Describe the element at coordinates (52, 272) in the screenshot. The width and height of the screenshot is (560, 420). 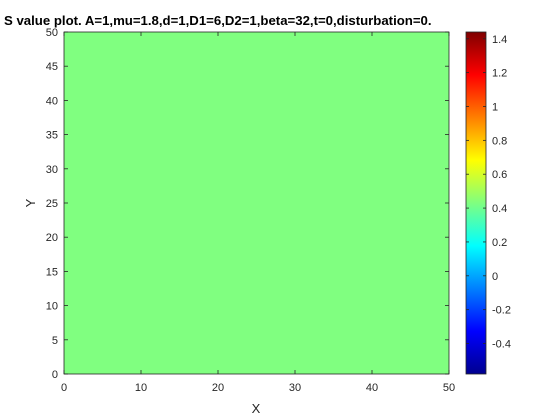
I see `y-tick-label: 15` at that location.